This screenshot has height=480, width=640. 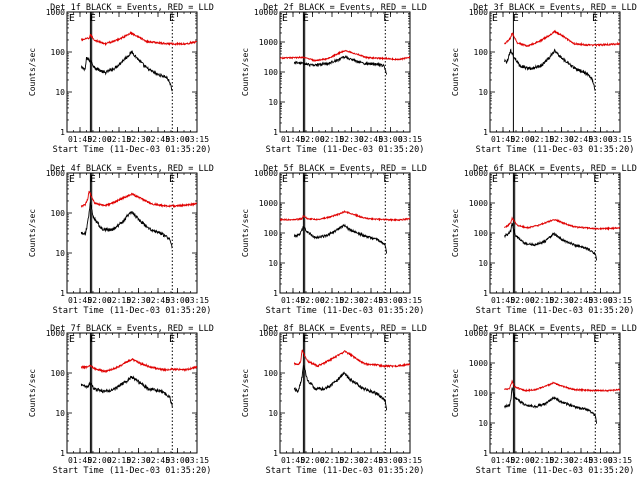 What do you see at coordinates (345, 169) in the screenshot?
I see `panel-title: Det 5f BLACK = Events, RED = LLD` at bounding box center [345, 169].